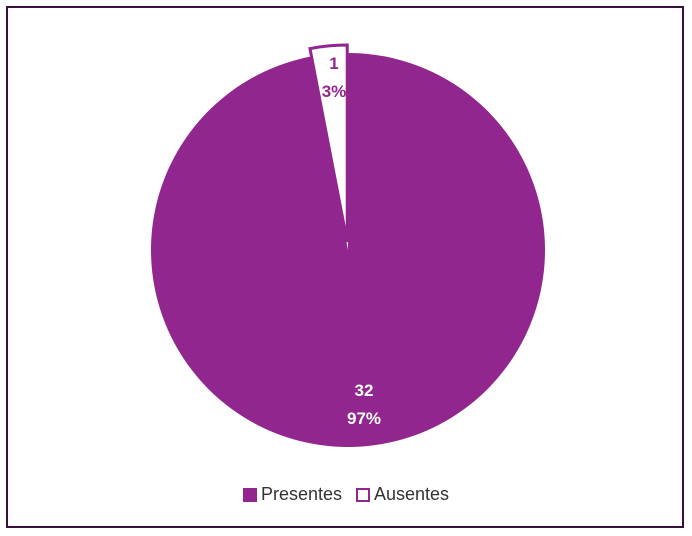 The height and width of the screenshot is (536, 692). Describe the element at coordinates (249, 494) in the screenshot. I see `legend-swatch-presentes` at that location.